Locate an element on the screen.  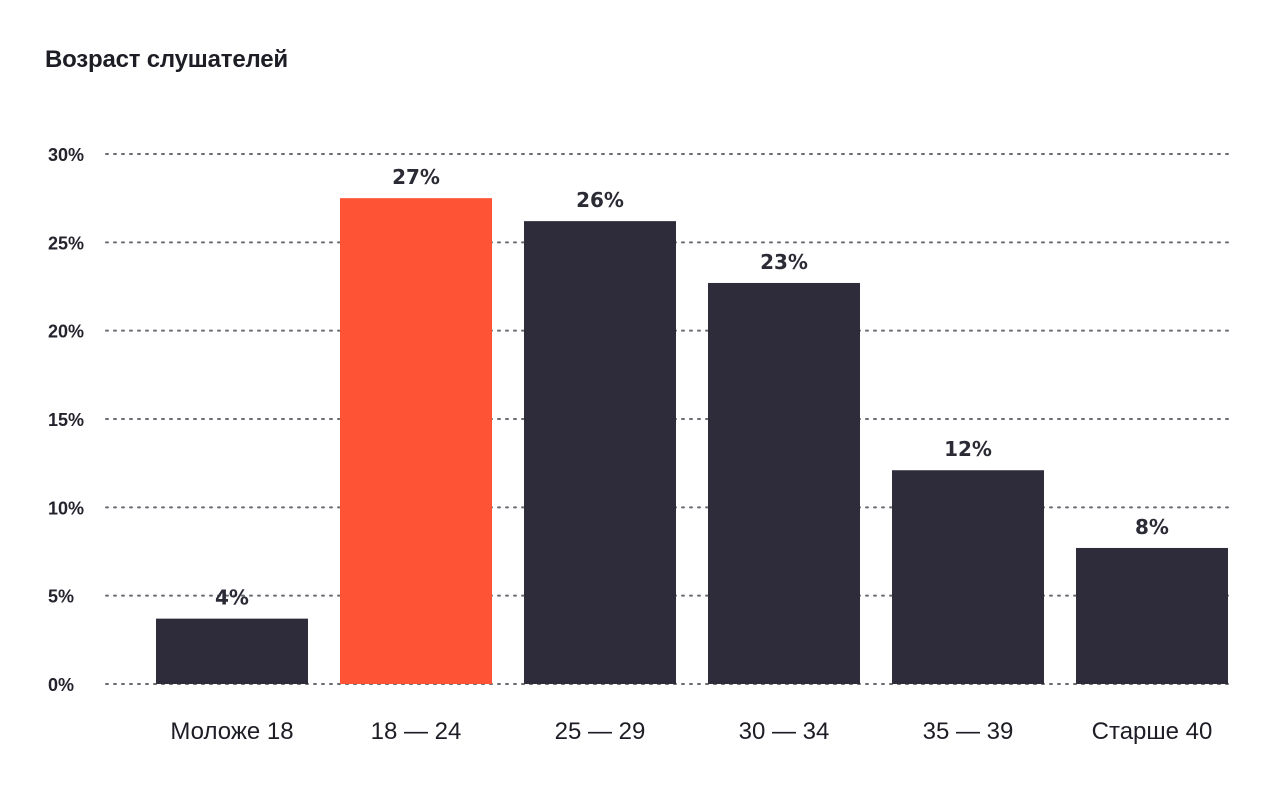
y-tick-label: 10% is located at coordinates (66, 508).